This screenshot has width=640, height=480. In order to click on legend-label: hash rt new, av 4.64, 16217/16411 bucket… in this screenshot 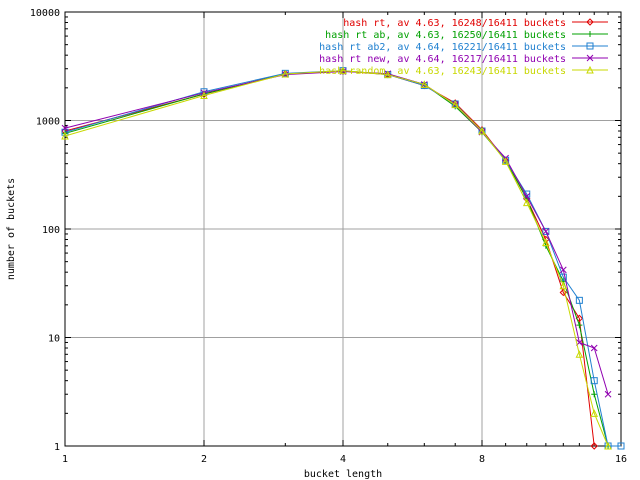, I will do `click(442, 59)`.